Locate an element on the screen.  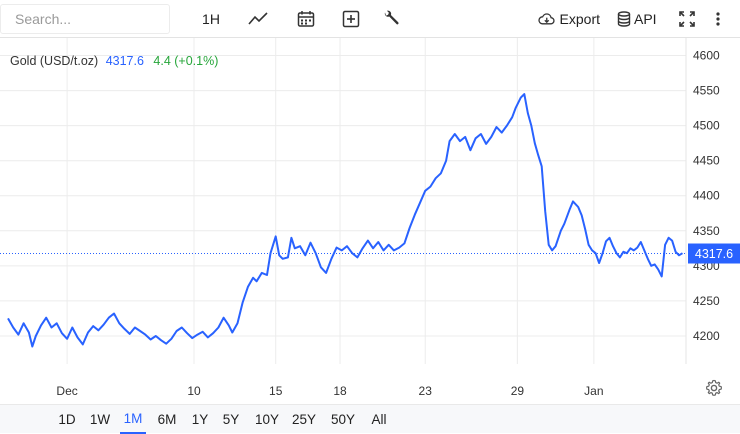
range-25y: 25Y is located at coordinates (304, 419).